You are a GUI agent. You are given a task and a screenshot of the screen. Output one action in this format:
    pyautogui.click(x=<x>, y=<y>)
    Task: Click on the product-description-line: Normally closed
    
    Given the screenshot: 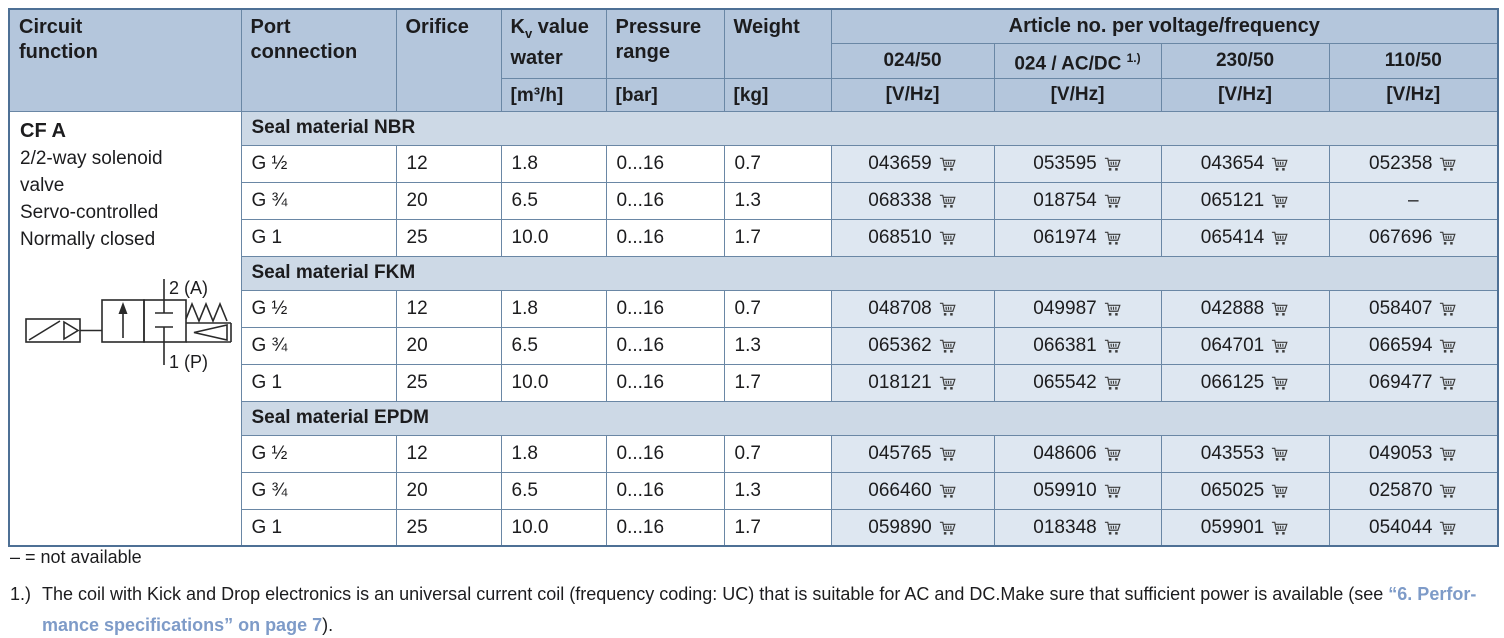 What is the action you would take?
    pyautogui.click(x=88, y=239)
    